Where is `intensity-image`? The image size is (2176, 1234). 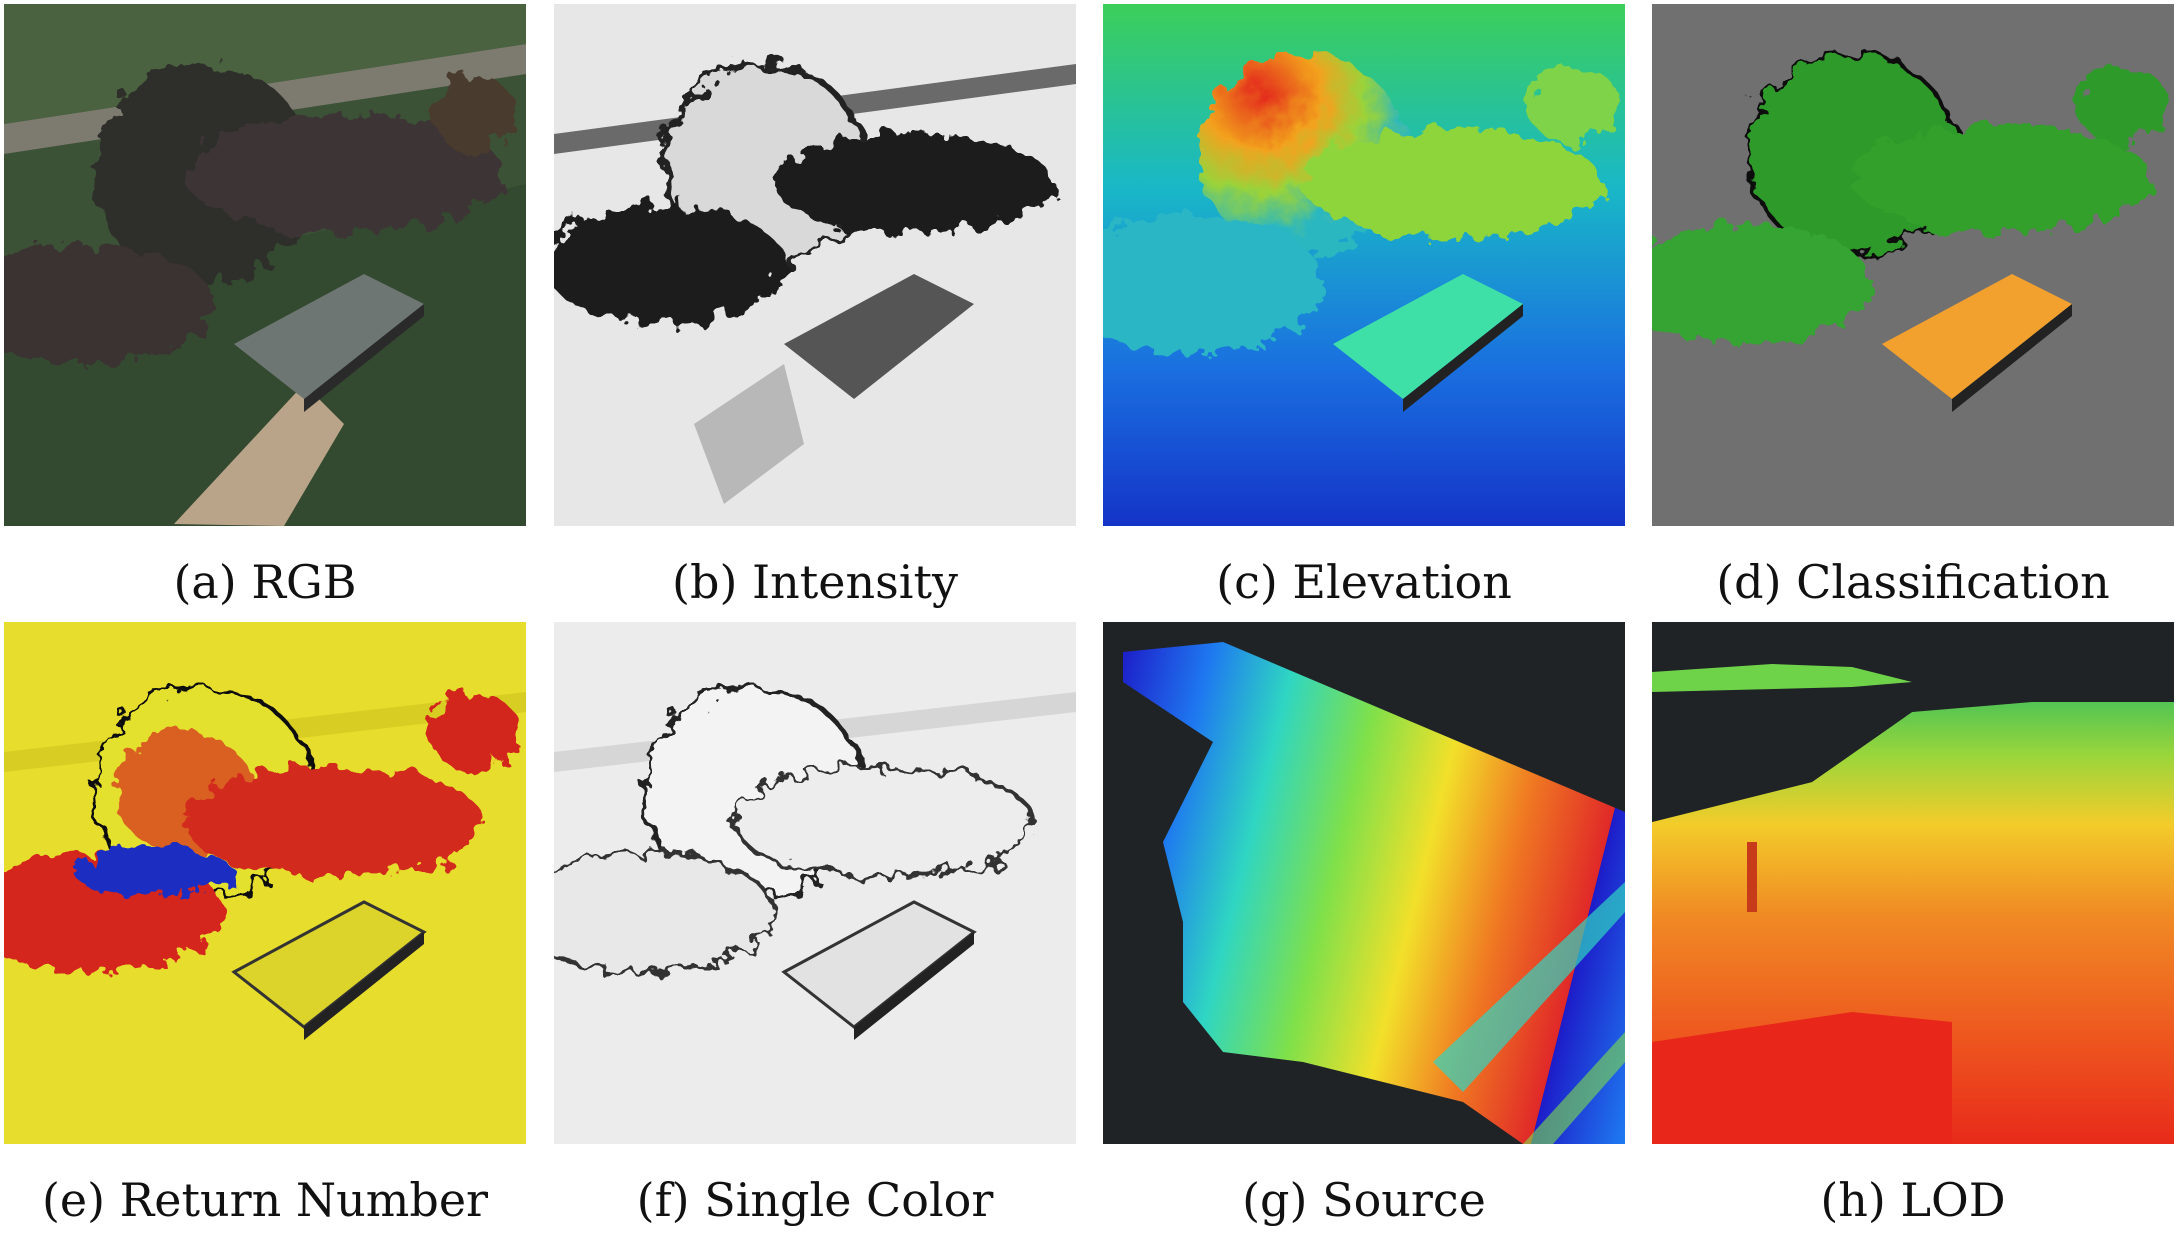 intensity-image is located at coordinates (815, 265).